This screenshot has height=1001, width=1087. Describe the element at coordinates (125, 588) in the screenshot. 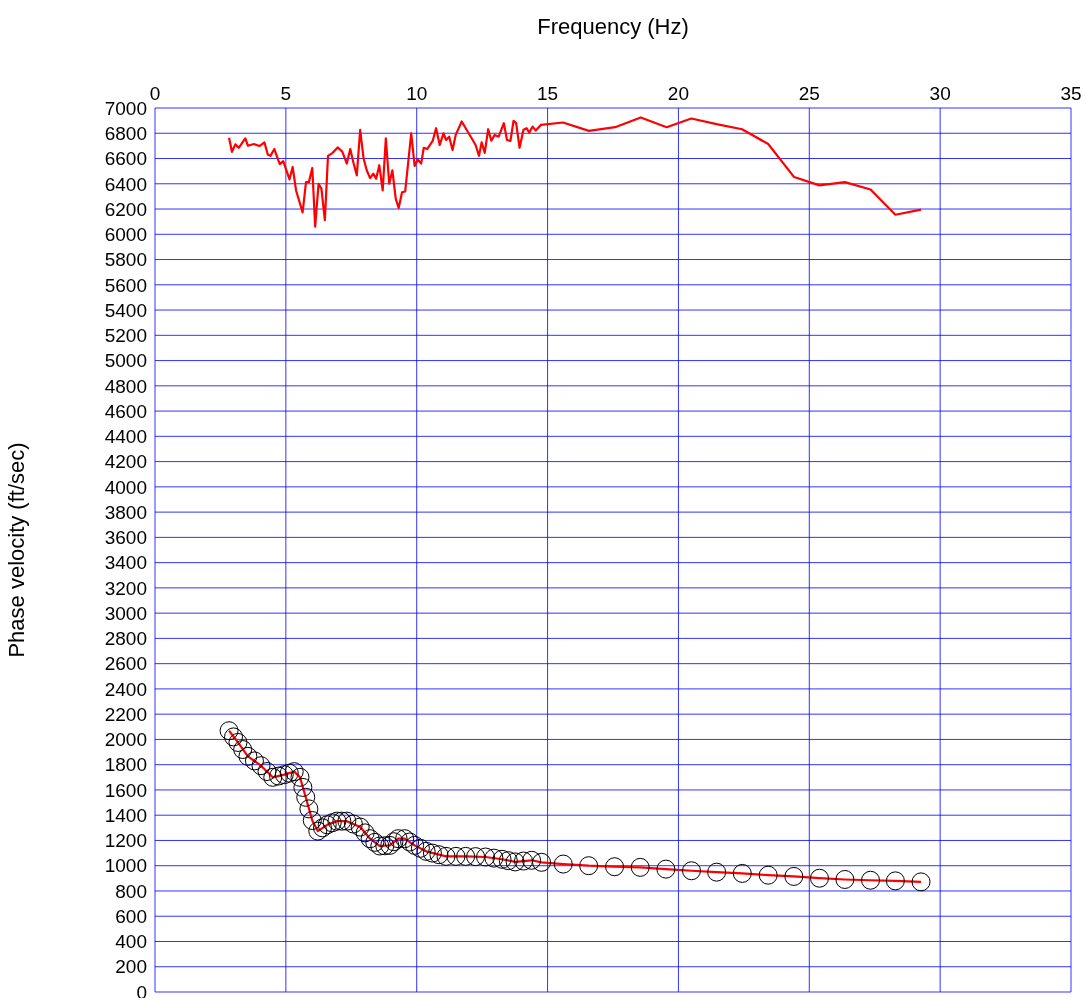

I see `y-tick-label: 3200` at that location.